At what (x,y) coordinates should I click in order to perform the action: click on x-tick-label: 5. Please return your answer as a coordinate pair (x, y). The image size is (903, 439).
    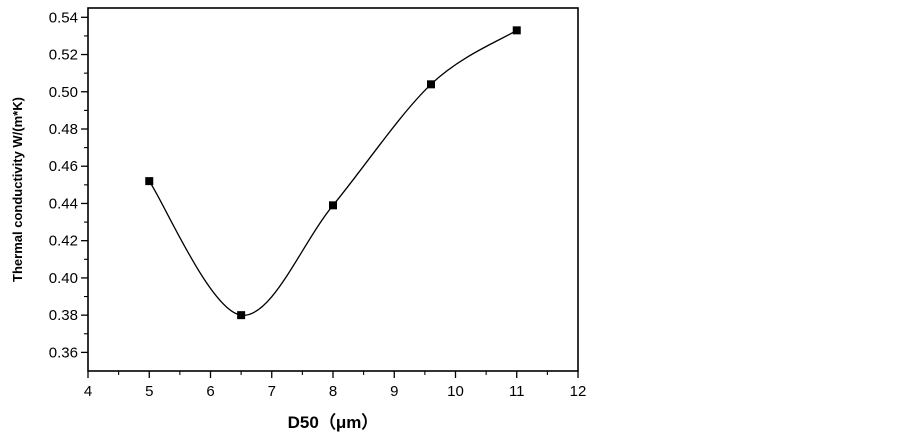
    Looking at the image, I should click on (149, 391).